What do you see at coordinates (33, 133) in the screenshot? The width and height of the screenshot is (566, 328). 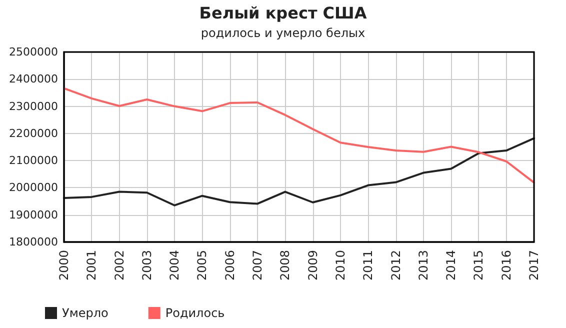 I see `y-tick-label: 2200000` at bounding box center [33, 133].